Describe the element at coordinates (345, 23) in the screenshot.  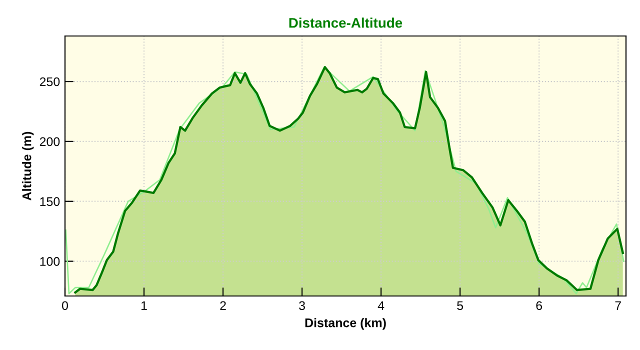
I see `chart-title: Distance-Altitude` at that location.